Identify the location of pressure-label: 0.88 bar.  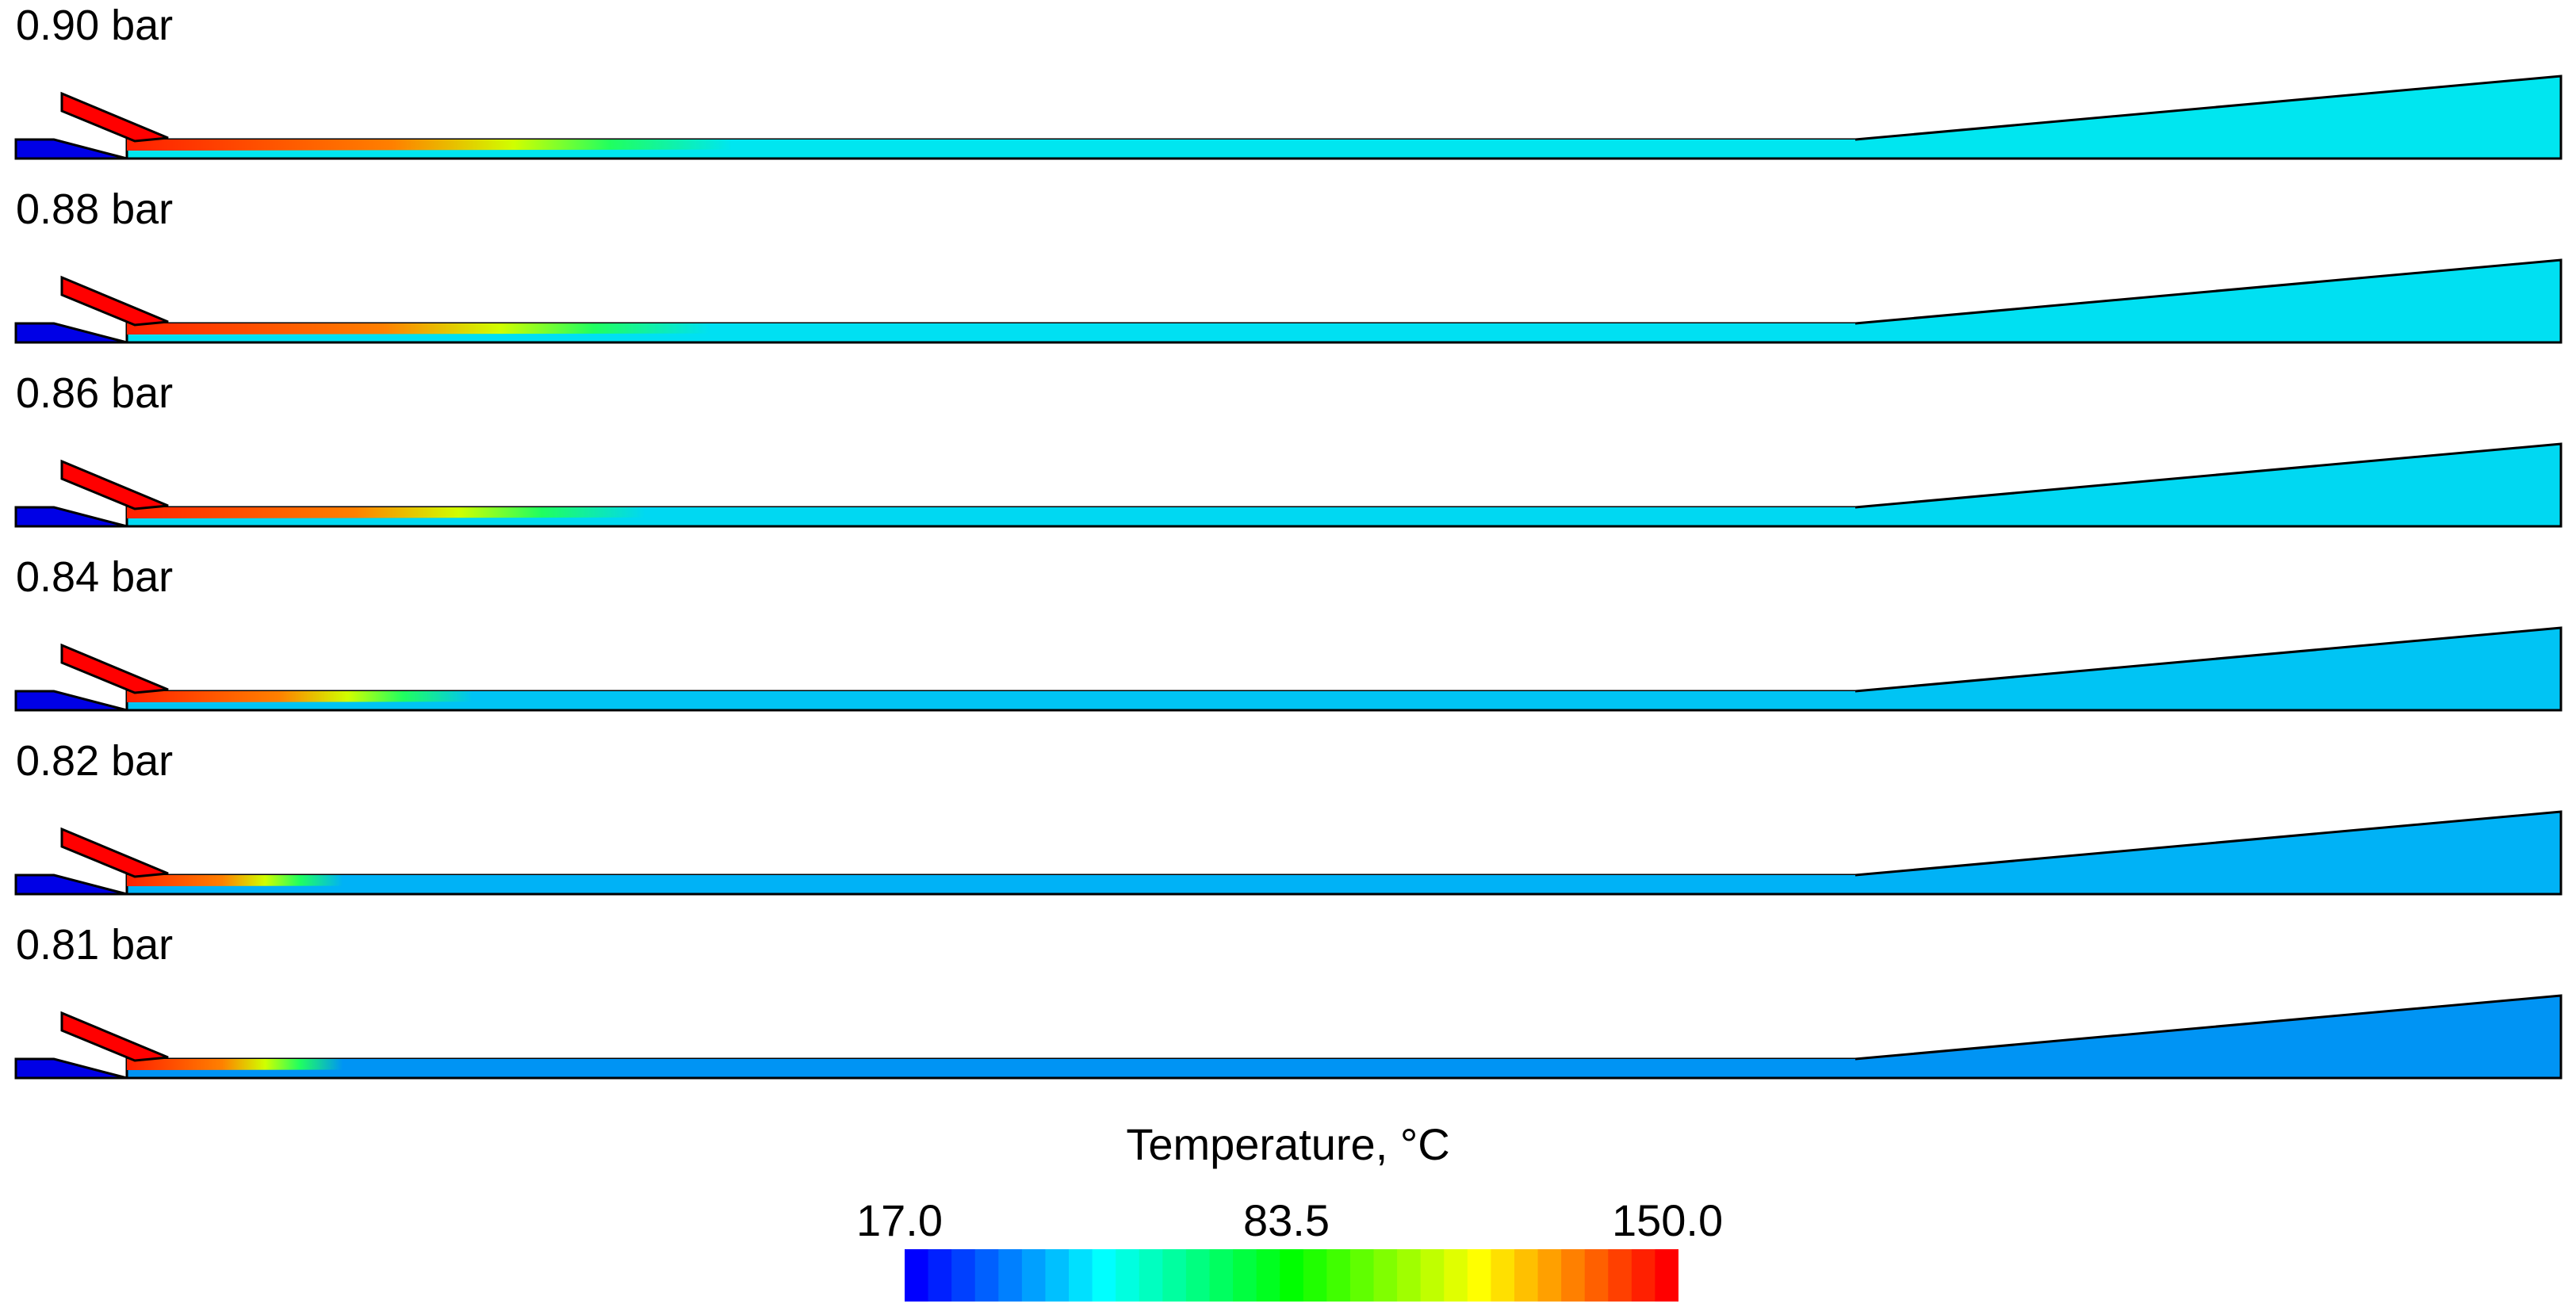
(95, 209).